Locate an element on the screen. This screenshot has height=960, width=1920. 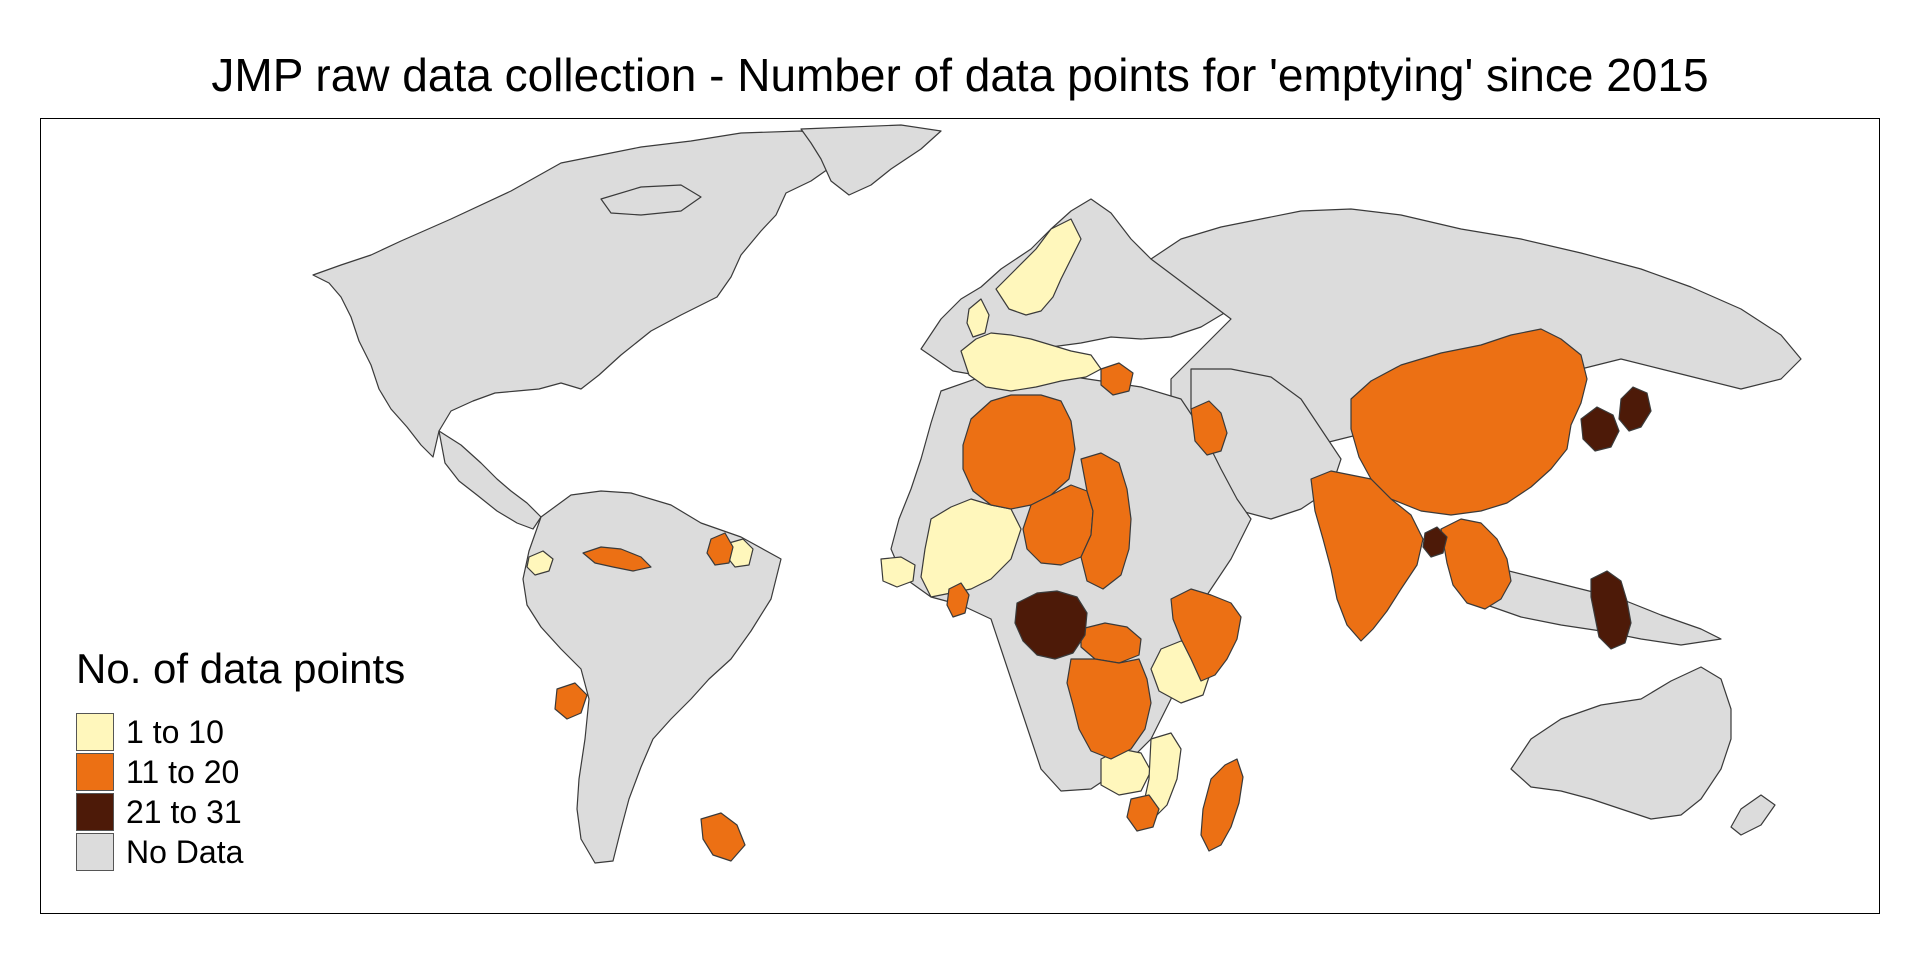
region-chad is located at coordinates (1106, 521).